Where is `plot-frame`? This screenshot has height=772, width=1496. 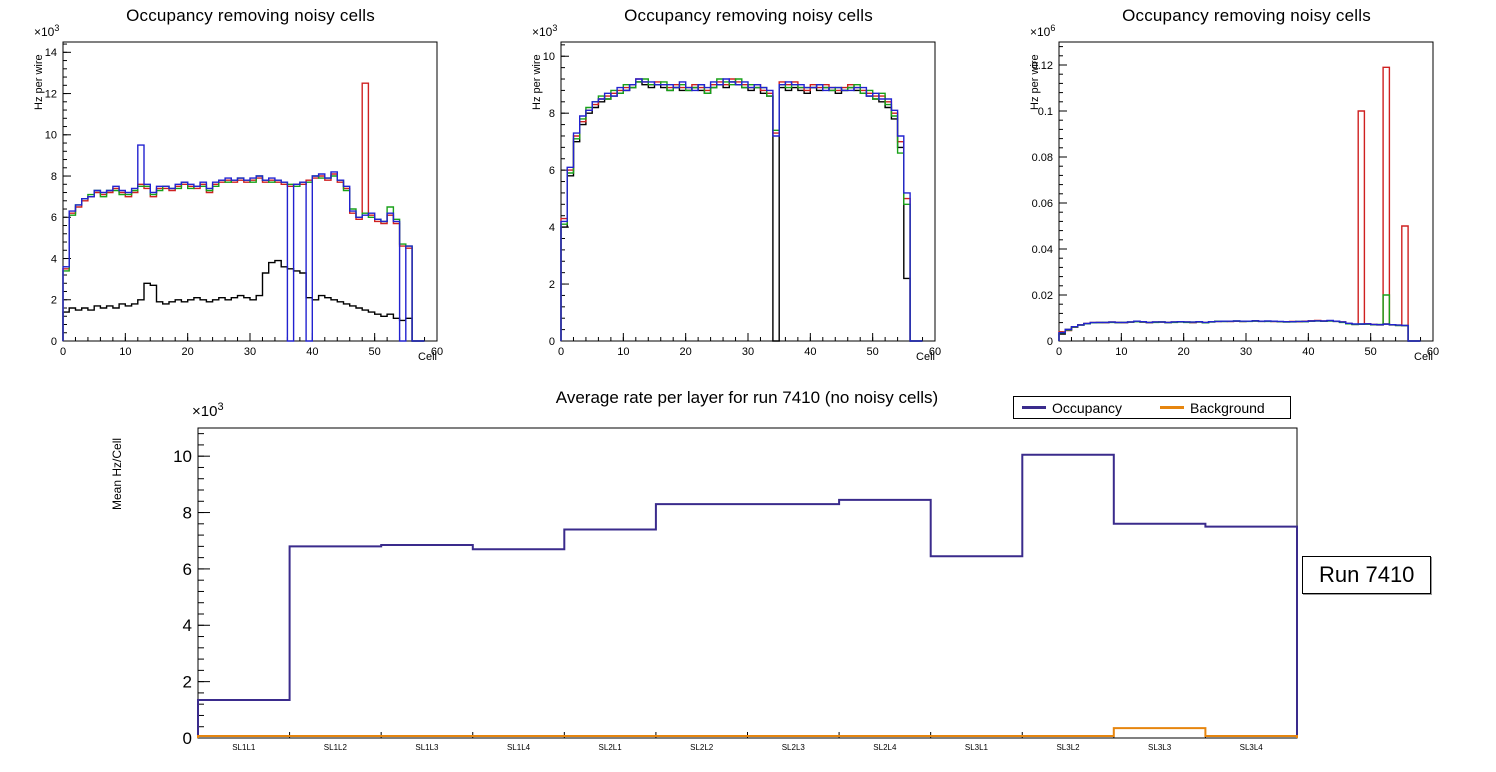
plot-frame is located at coordinates (1246, 191).